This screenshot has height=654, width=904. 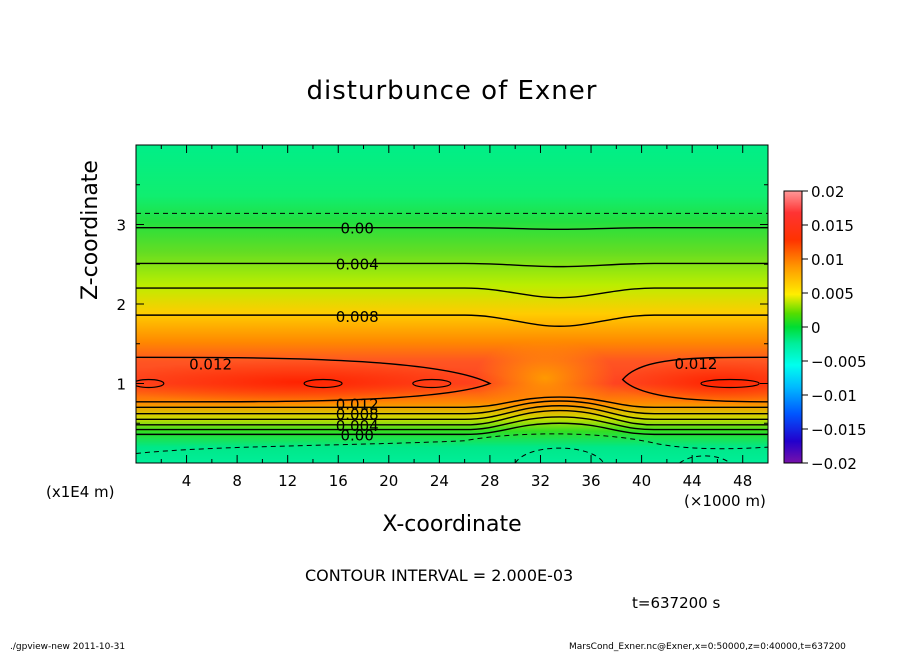 What do you see at coordinates (489, 481) in the screenshot?
I see `x-tick-label: 28` at bounding box center [489, 481].